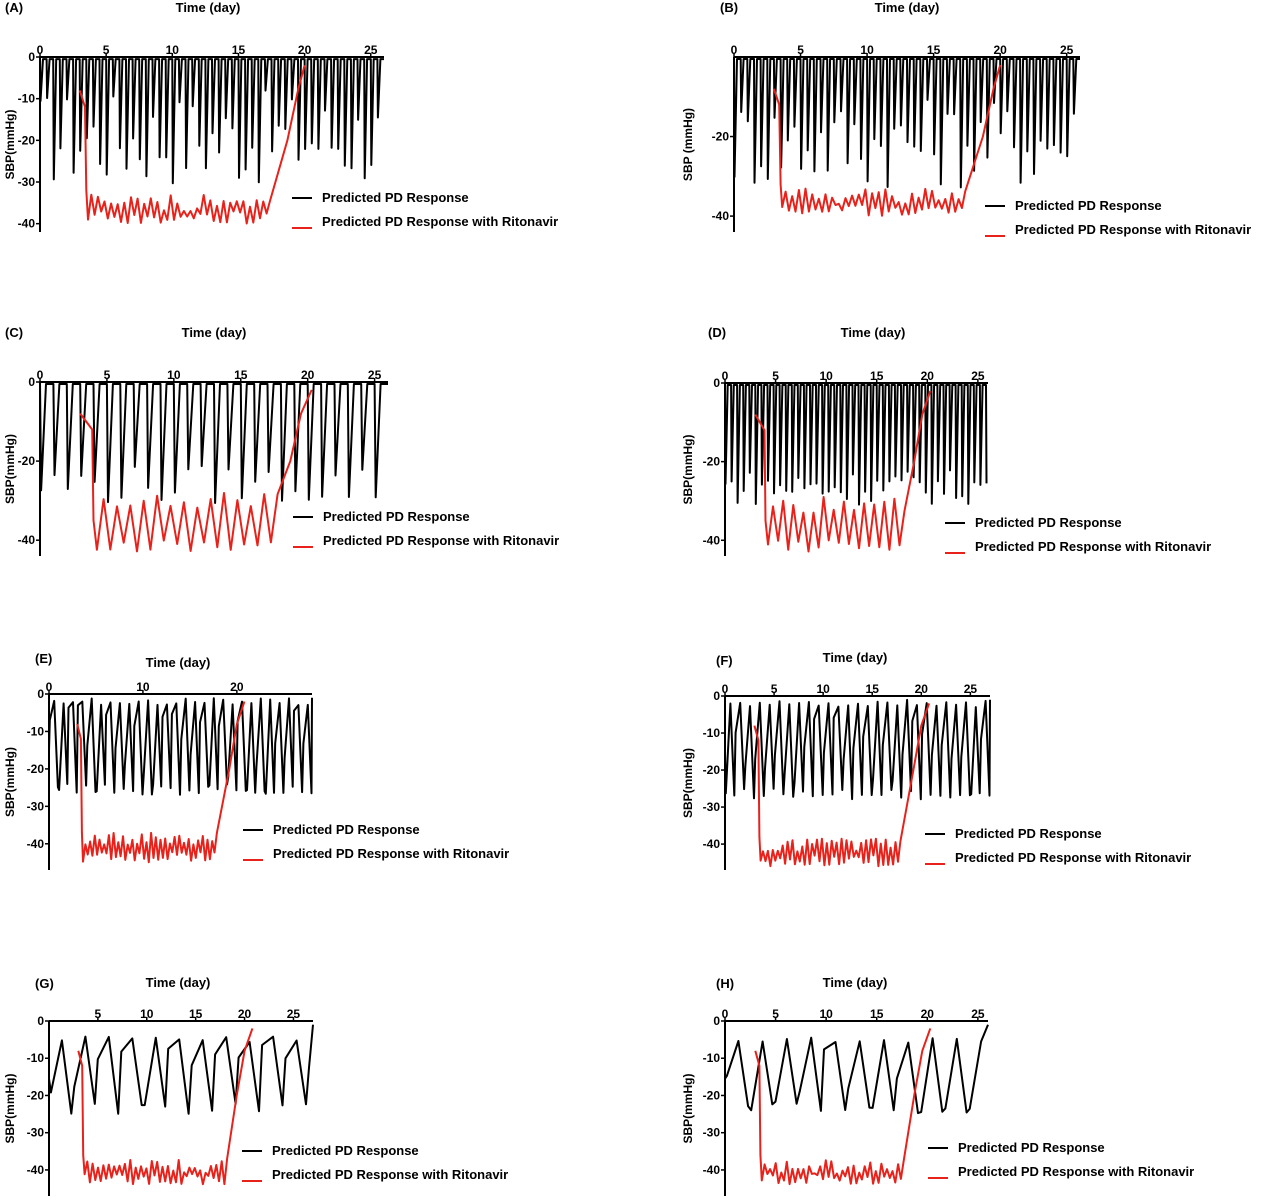 The image size is (1280, 1200). Describe the element at coordinates (14, 7) in the screenshot. I see `panel-label: (A)` at that location.